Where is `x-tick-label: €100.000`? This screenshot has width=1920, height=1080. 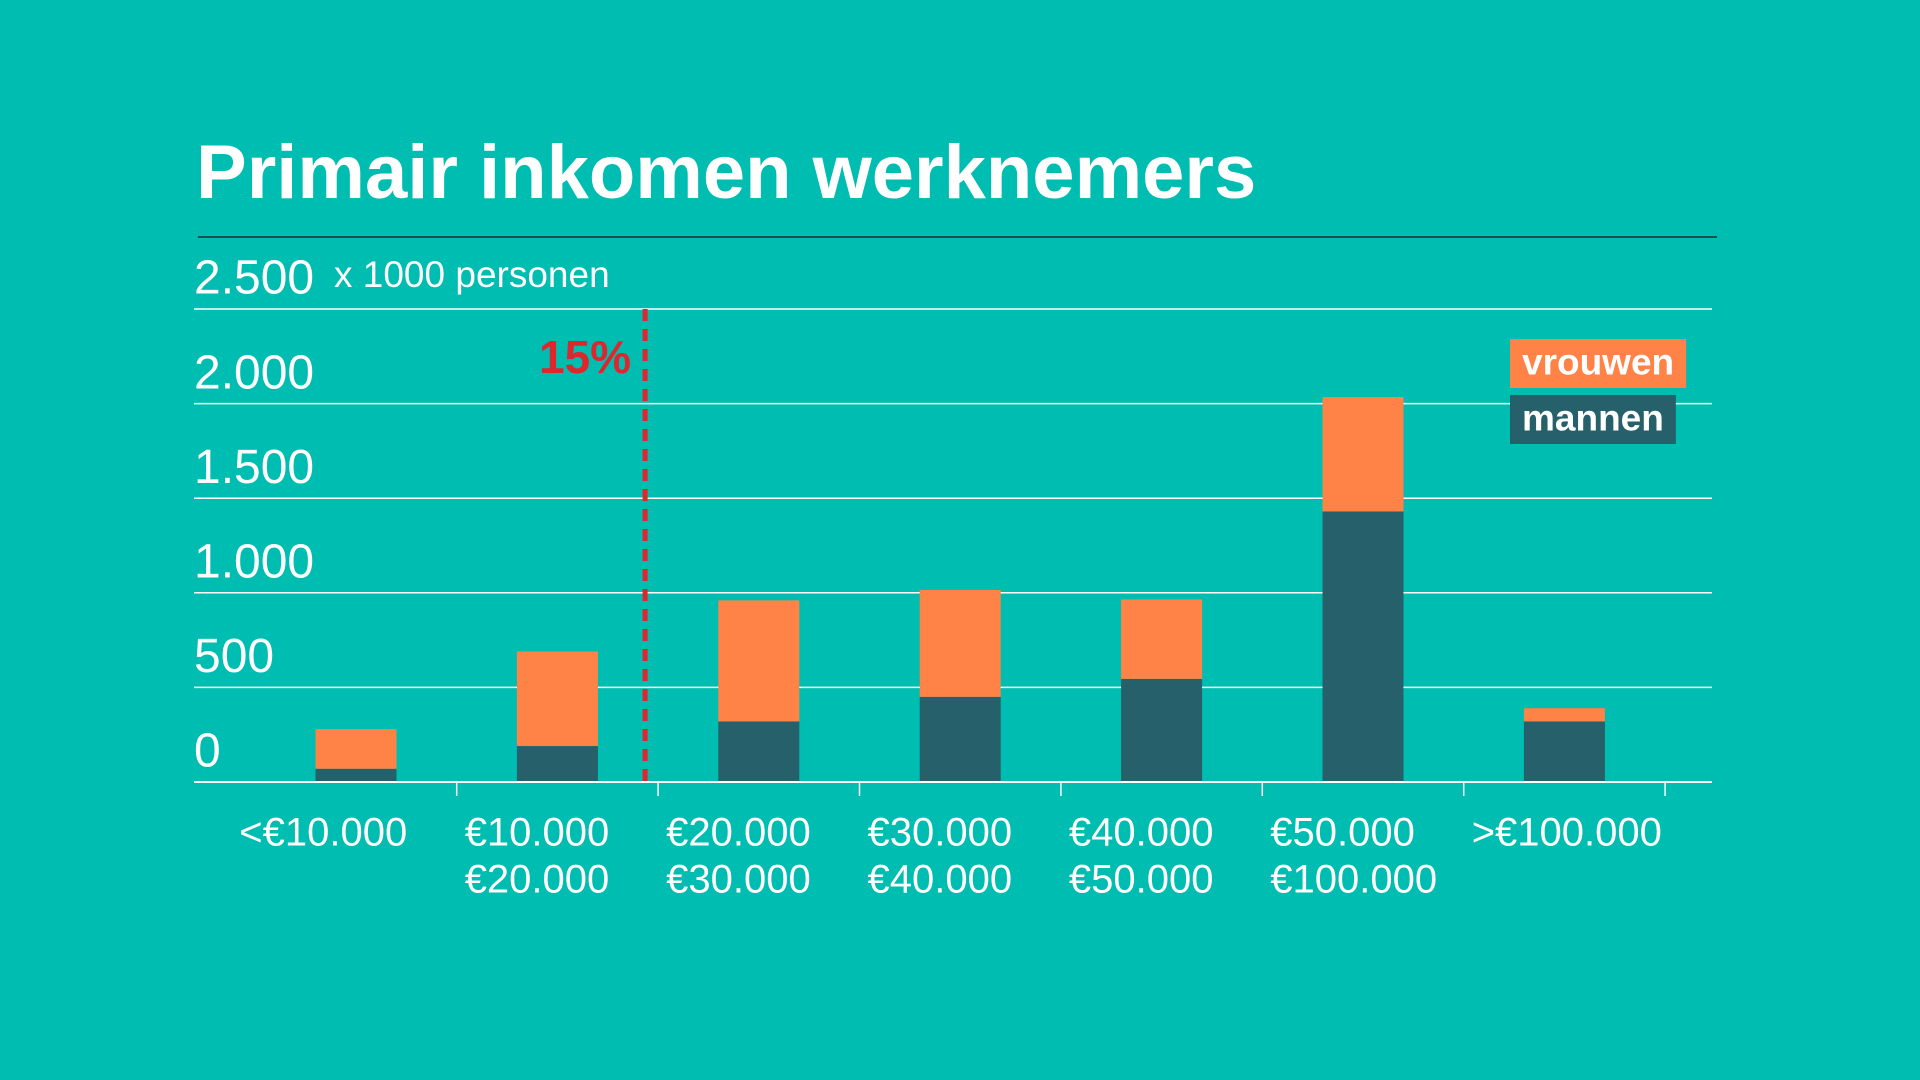
x-tick-label: €100.000 is located at coordinates (1353, 880).